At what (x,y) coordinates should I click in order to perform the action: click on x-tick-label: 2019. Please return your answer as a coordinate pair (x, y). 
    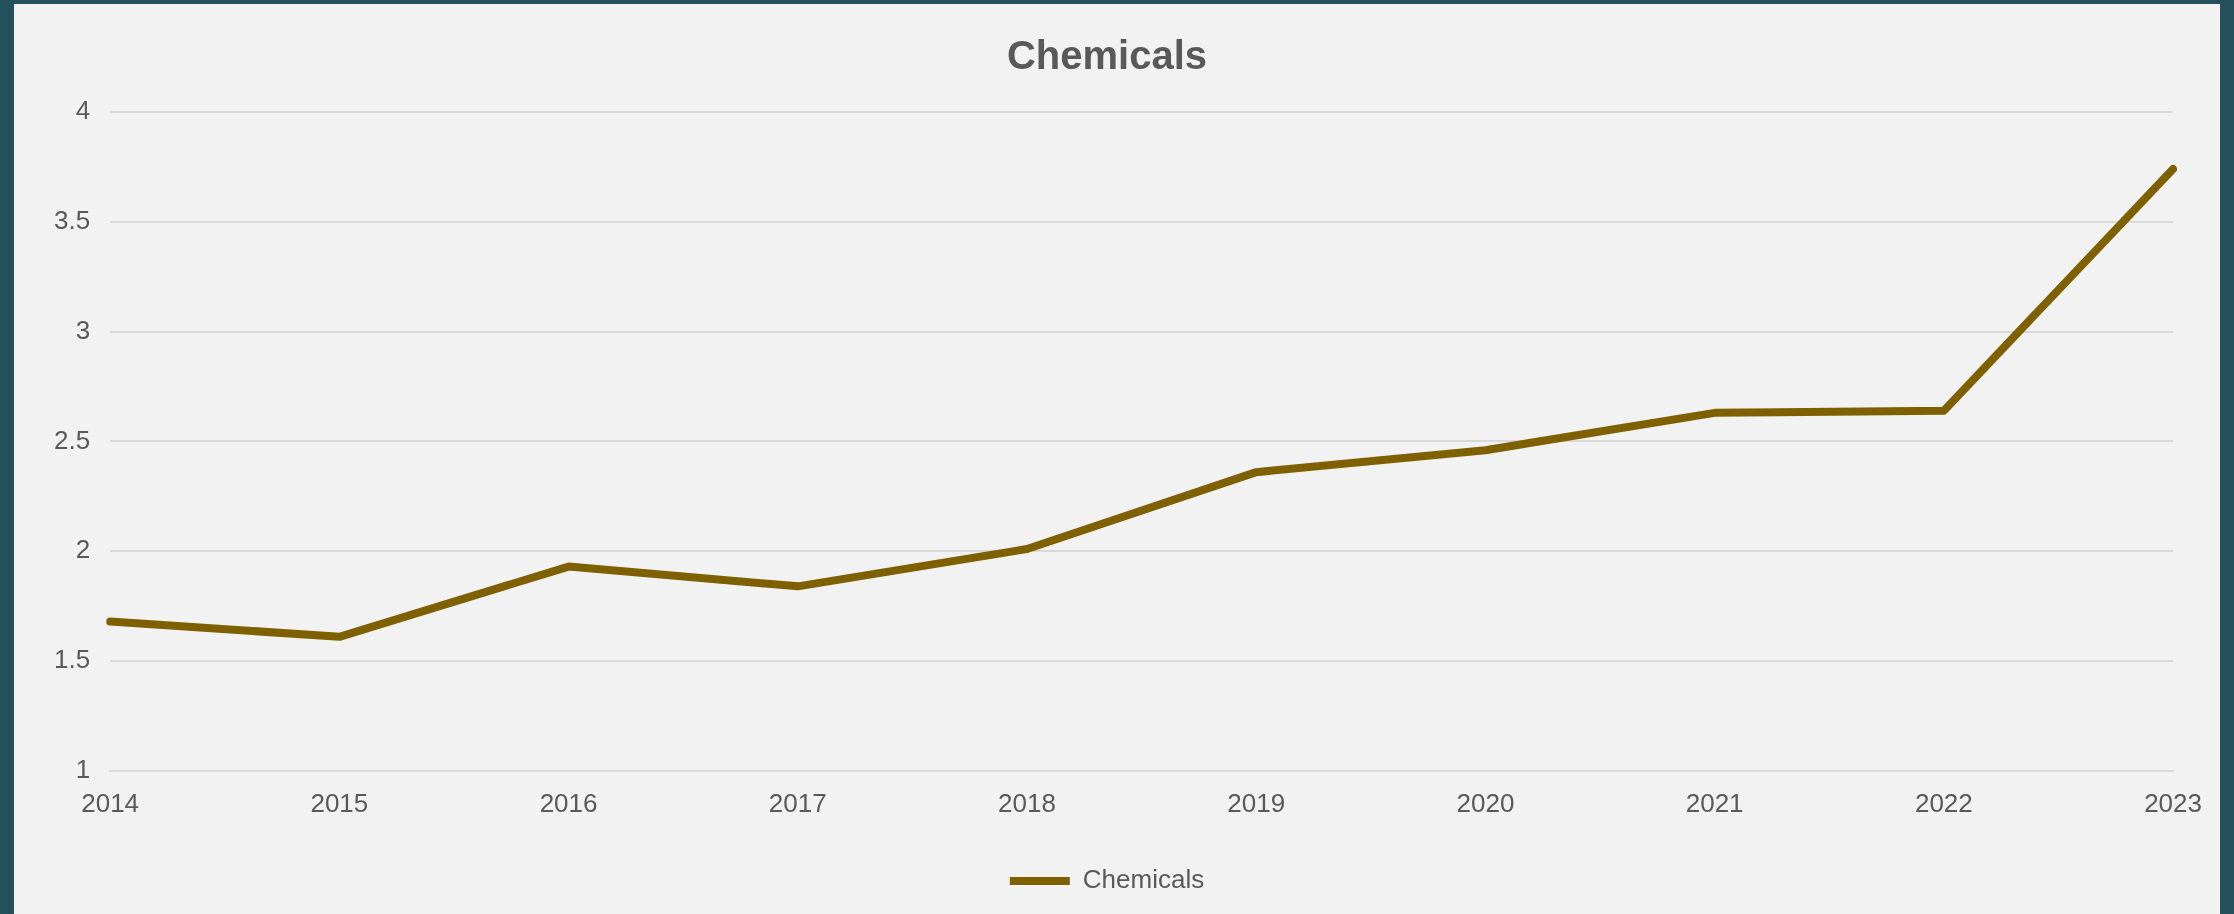
    Looking at the image, I should click on (1256, 802).